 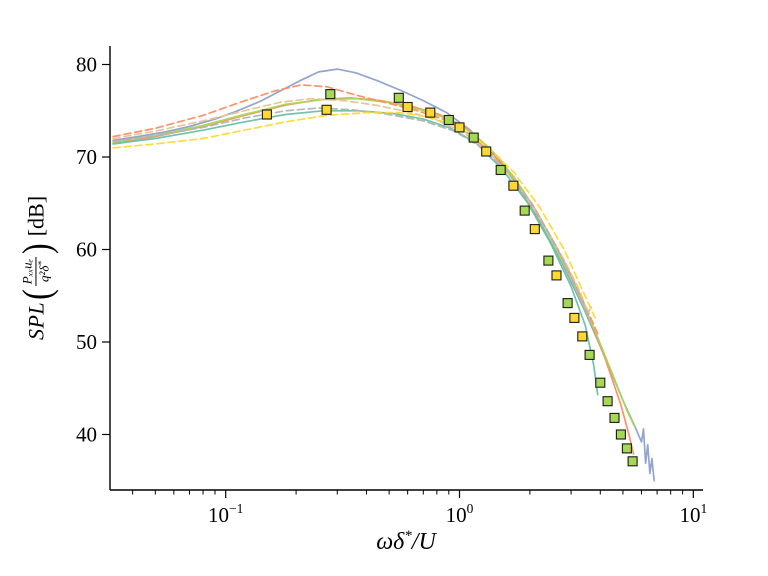 I want to click on x-axis-label: ωδ*/U, so click(x=406, y=542).